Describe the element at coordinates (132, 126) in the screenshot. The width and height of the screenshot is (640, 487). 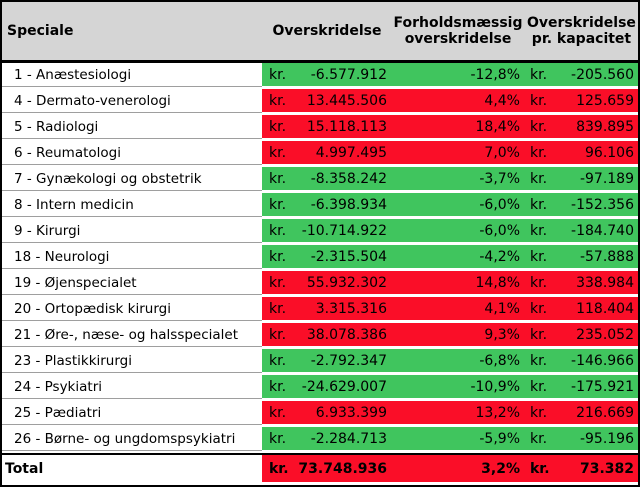
I see `speciale-cell: 5 - Radiologi` at that location.